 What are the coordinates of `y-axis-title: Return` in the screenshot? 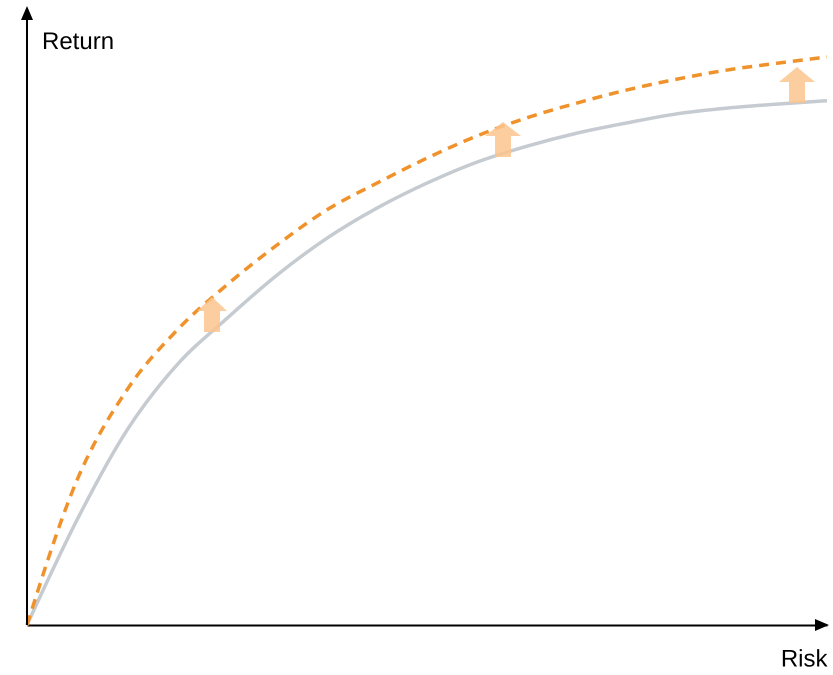 It's located at (78, 42).